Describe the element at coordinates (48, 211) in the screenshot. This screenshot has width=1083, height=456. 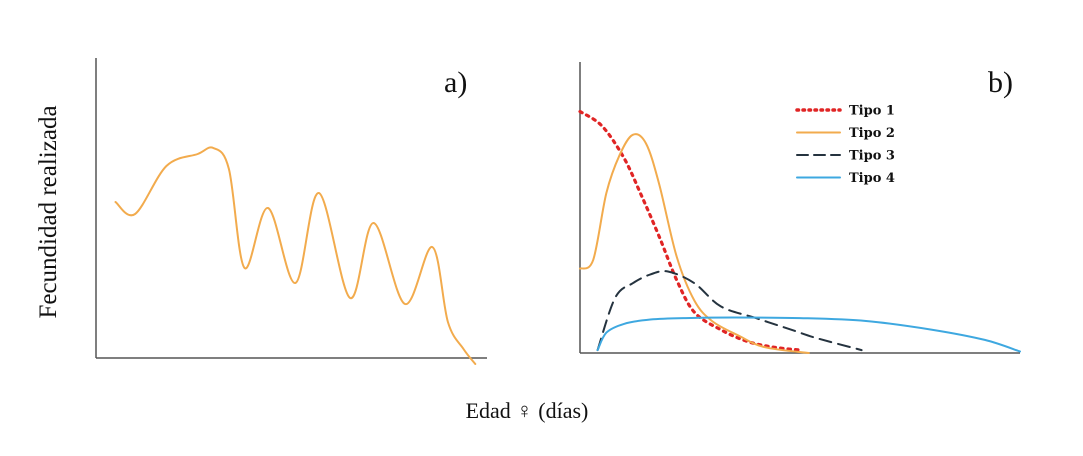
I see `y-axis-title: Fecundidad realizada` at that location.